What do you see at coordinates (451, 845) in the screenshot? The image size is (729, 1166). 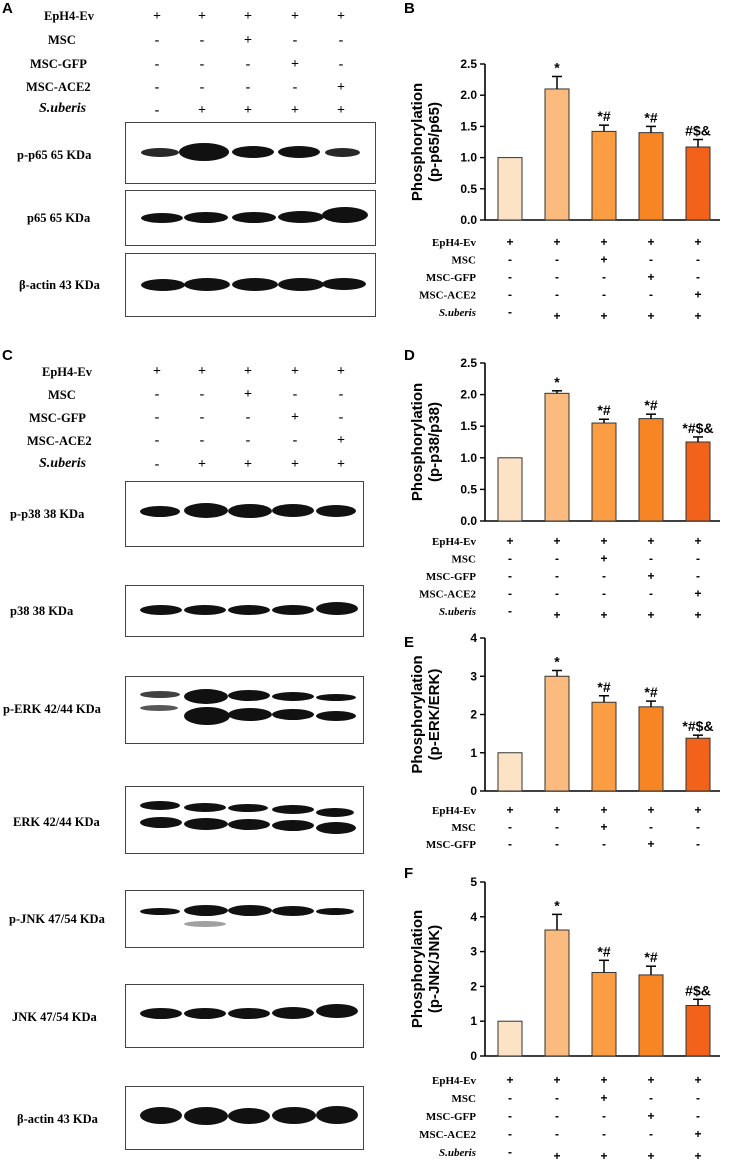 I see `condition-row-label: MSC-GFP` at bounding box center [451, 845].